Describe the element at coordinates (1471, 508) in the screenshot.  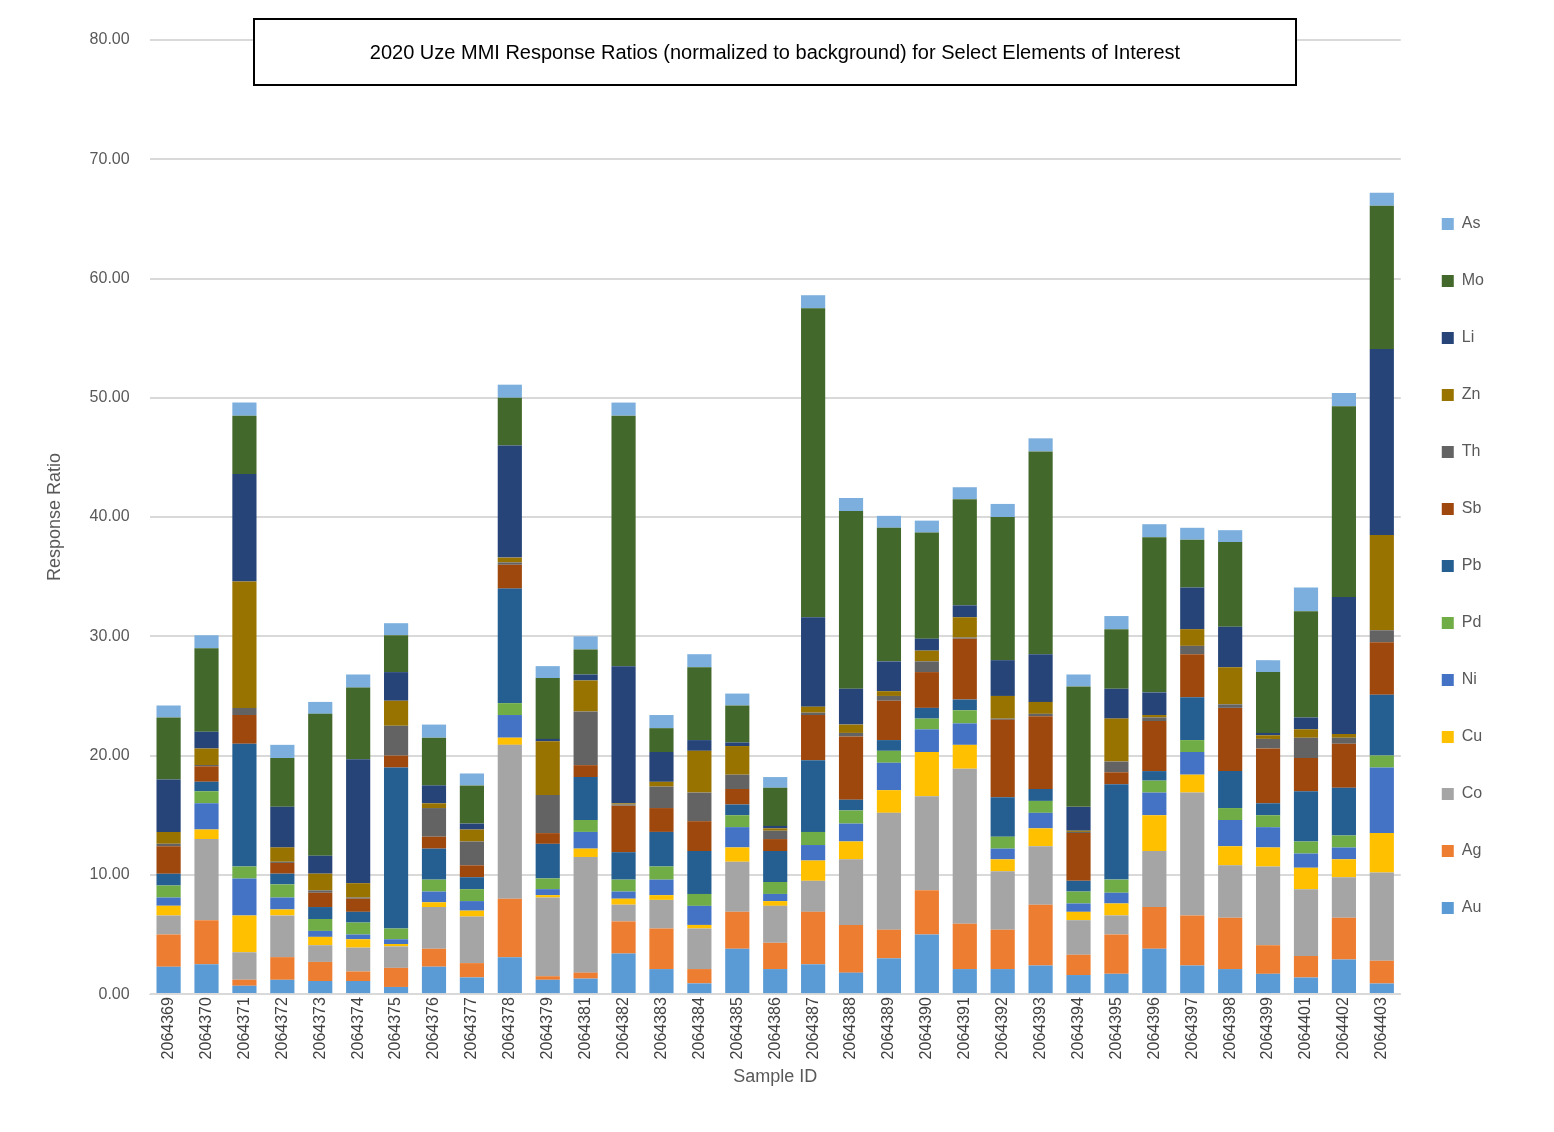
I see `legend-label: Sb` at that location.